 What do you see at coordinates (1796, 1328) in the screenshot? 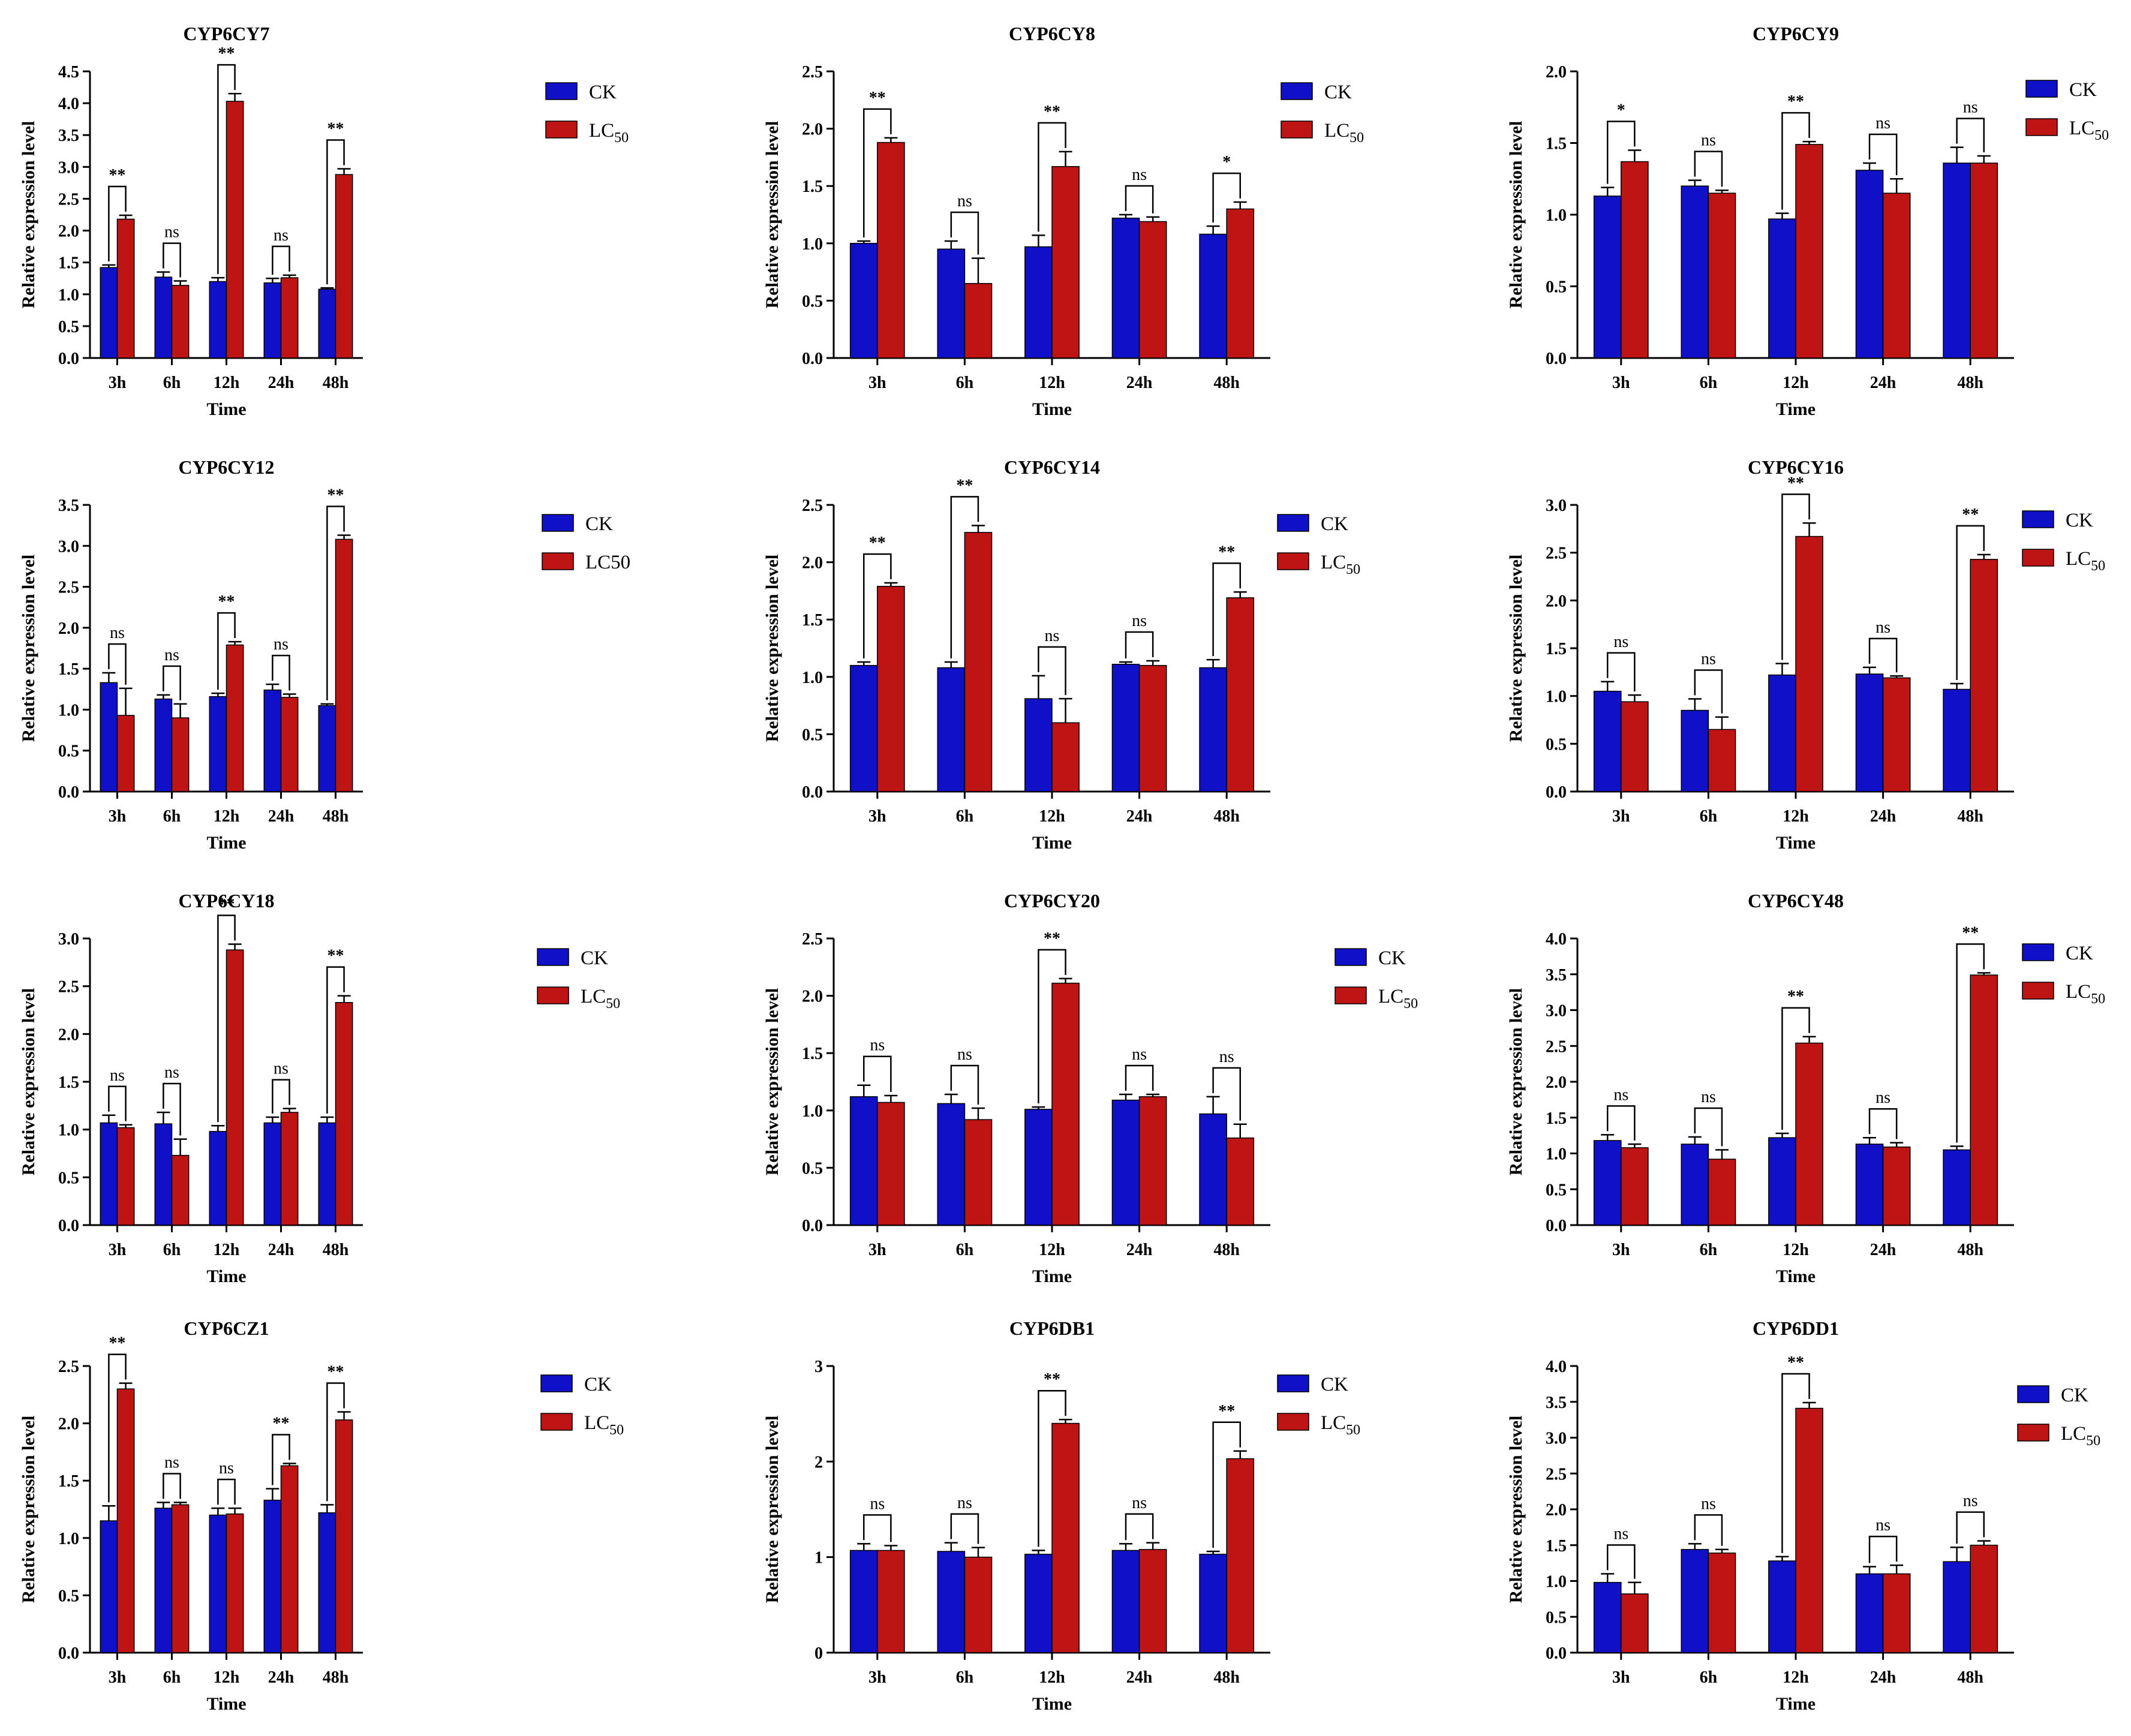
I see `panel-title: CYP6DD1` at bounding box center [1796, 1328].